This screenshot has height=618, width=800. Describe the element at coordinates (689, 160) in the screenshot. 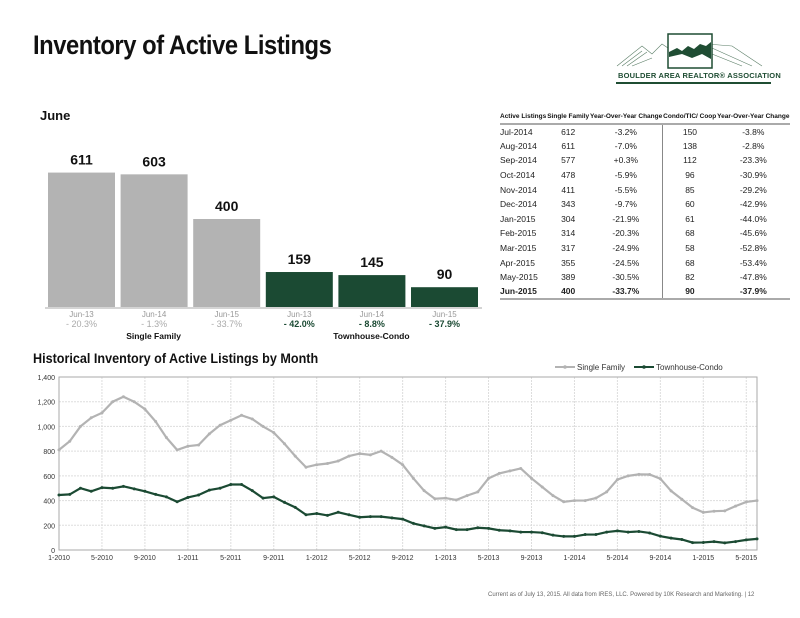

I see `table-cell: 112` at that location.